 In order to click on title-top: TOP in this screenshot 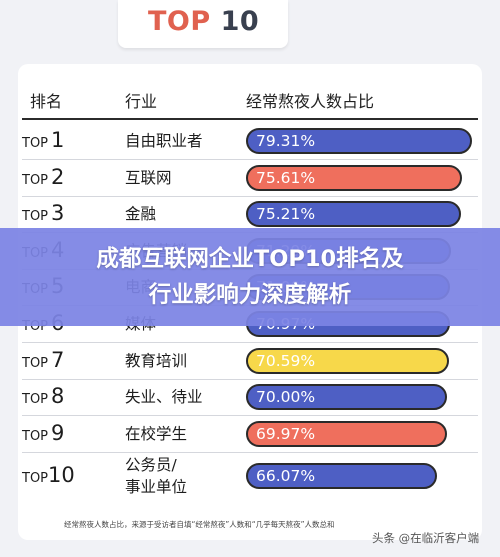, I will do `click(179, 21)`.